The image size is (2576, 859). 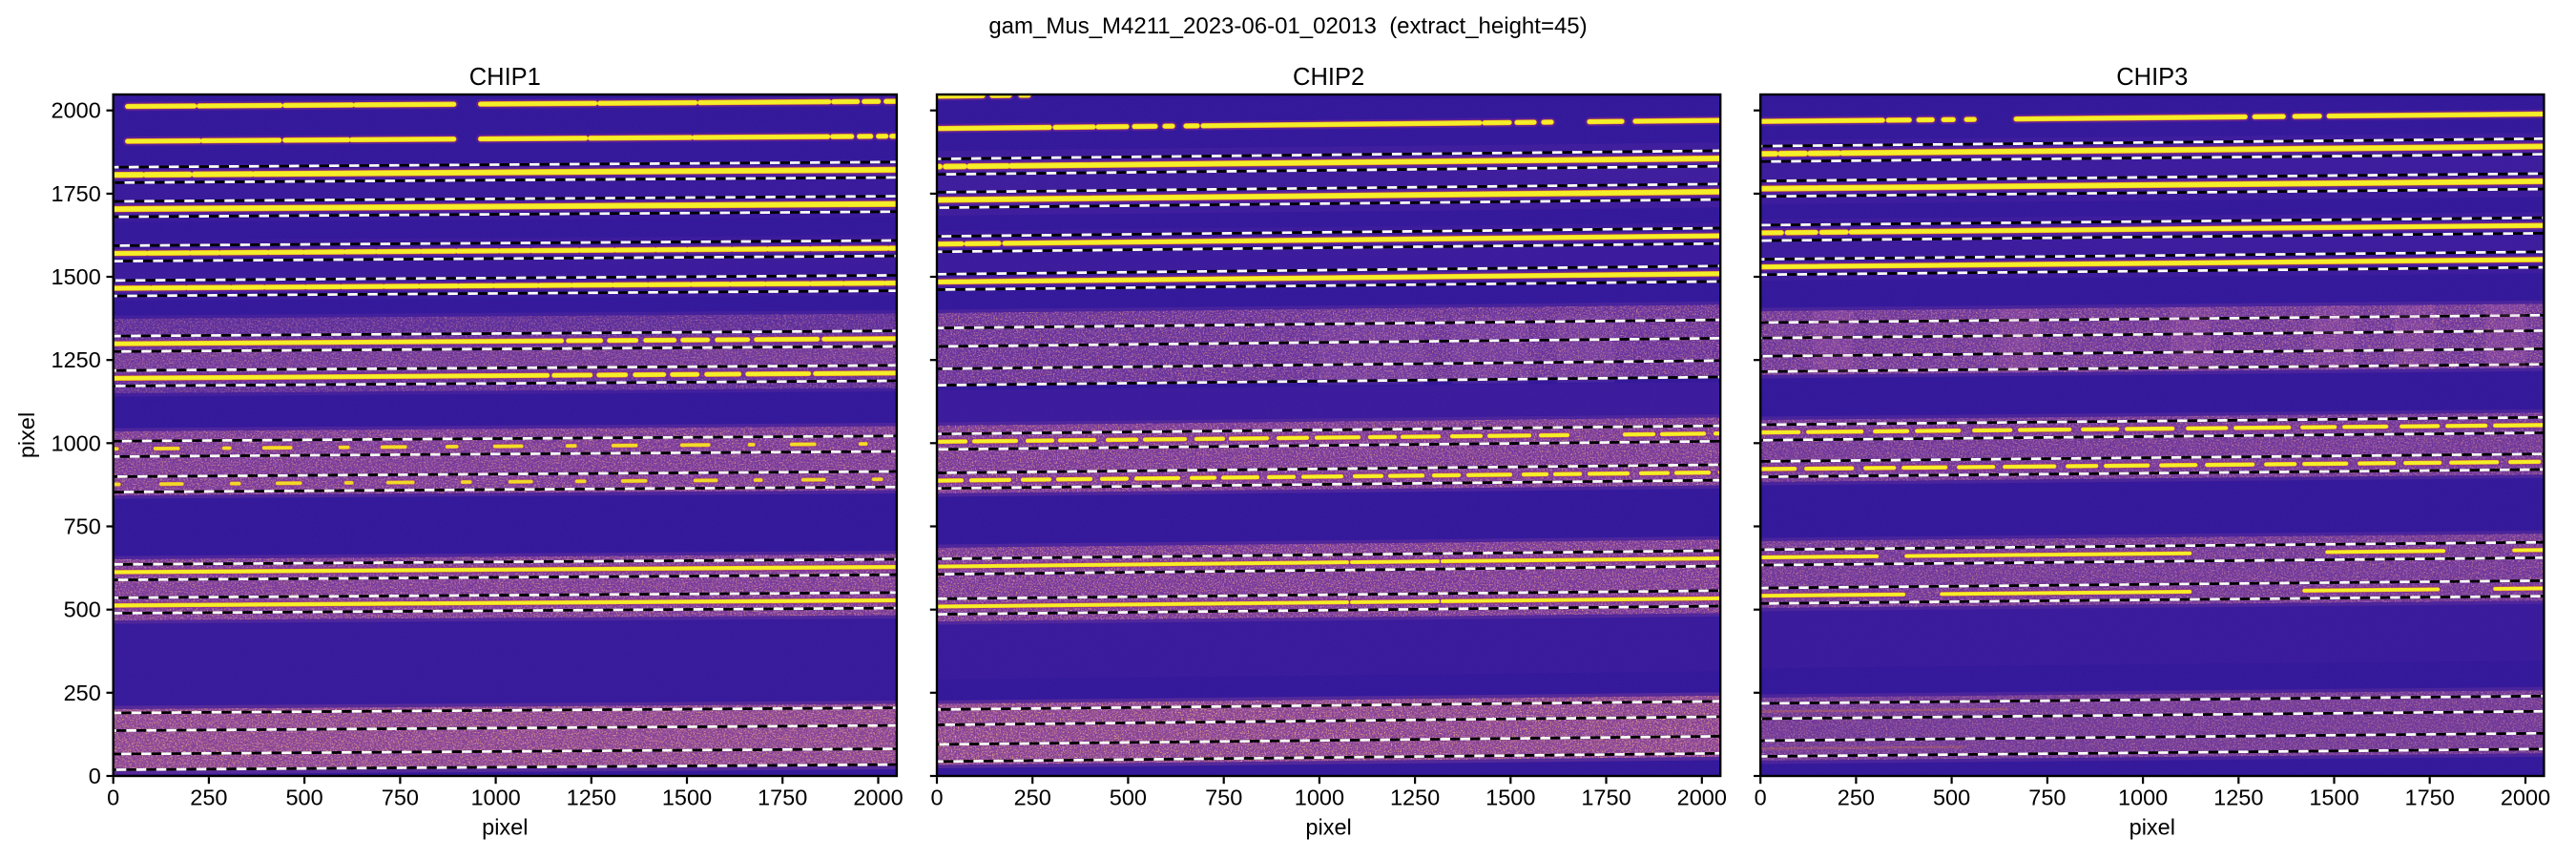 What do you see at coordinates (505, 77) in the screenshot?
I see `svg-text: CHIP1` at bounding box center [505, 77].